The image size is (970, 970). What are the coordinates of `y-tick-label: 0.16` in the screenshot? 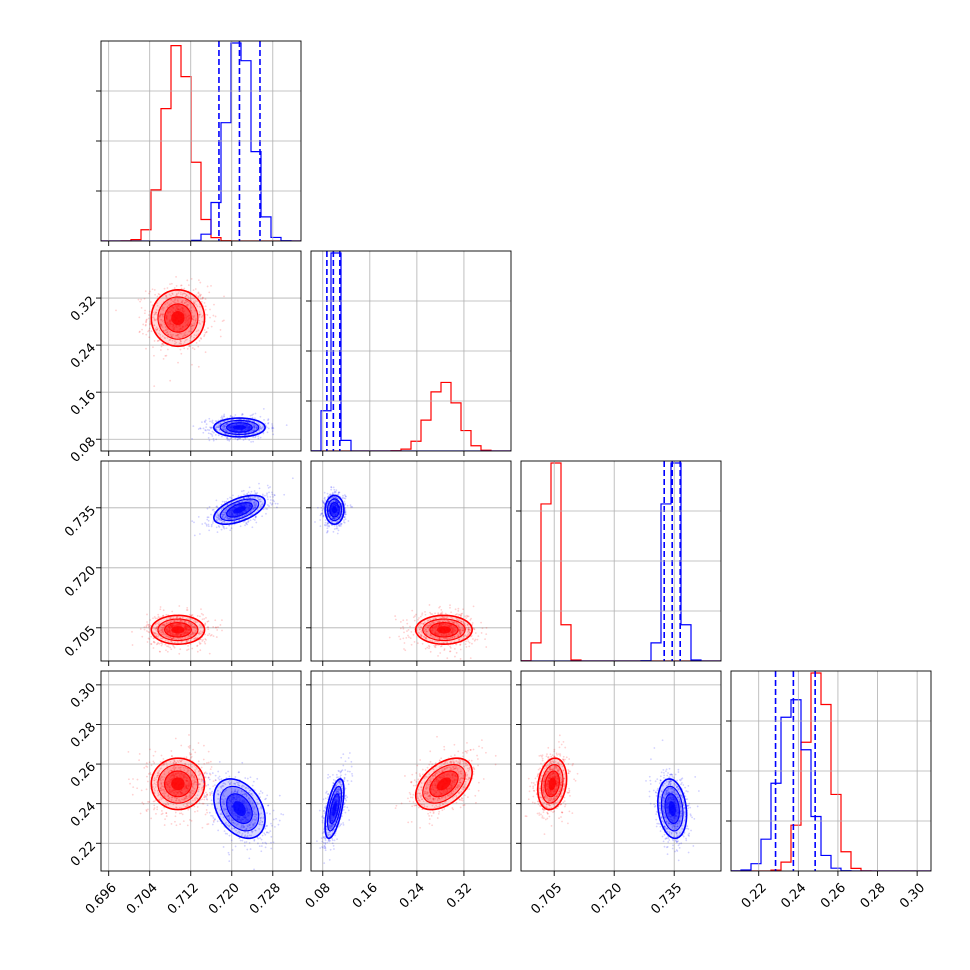 It's located at (83, 403).